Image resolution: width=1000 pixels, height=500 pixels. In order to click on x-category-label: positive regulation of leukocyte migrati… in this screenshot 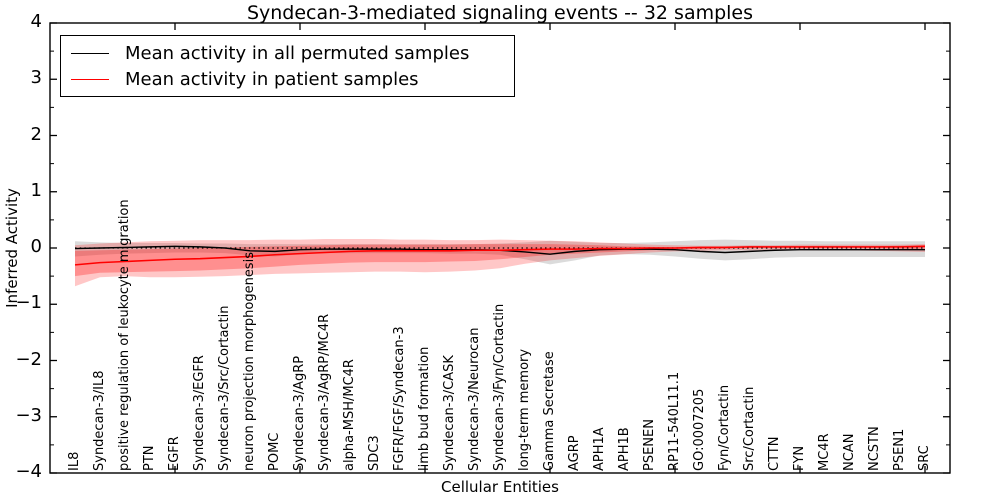, I will do `click(124, 335)`.